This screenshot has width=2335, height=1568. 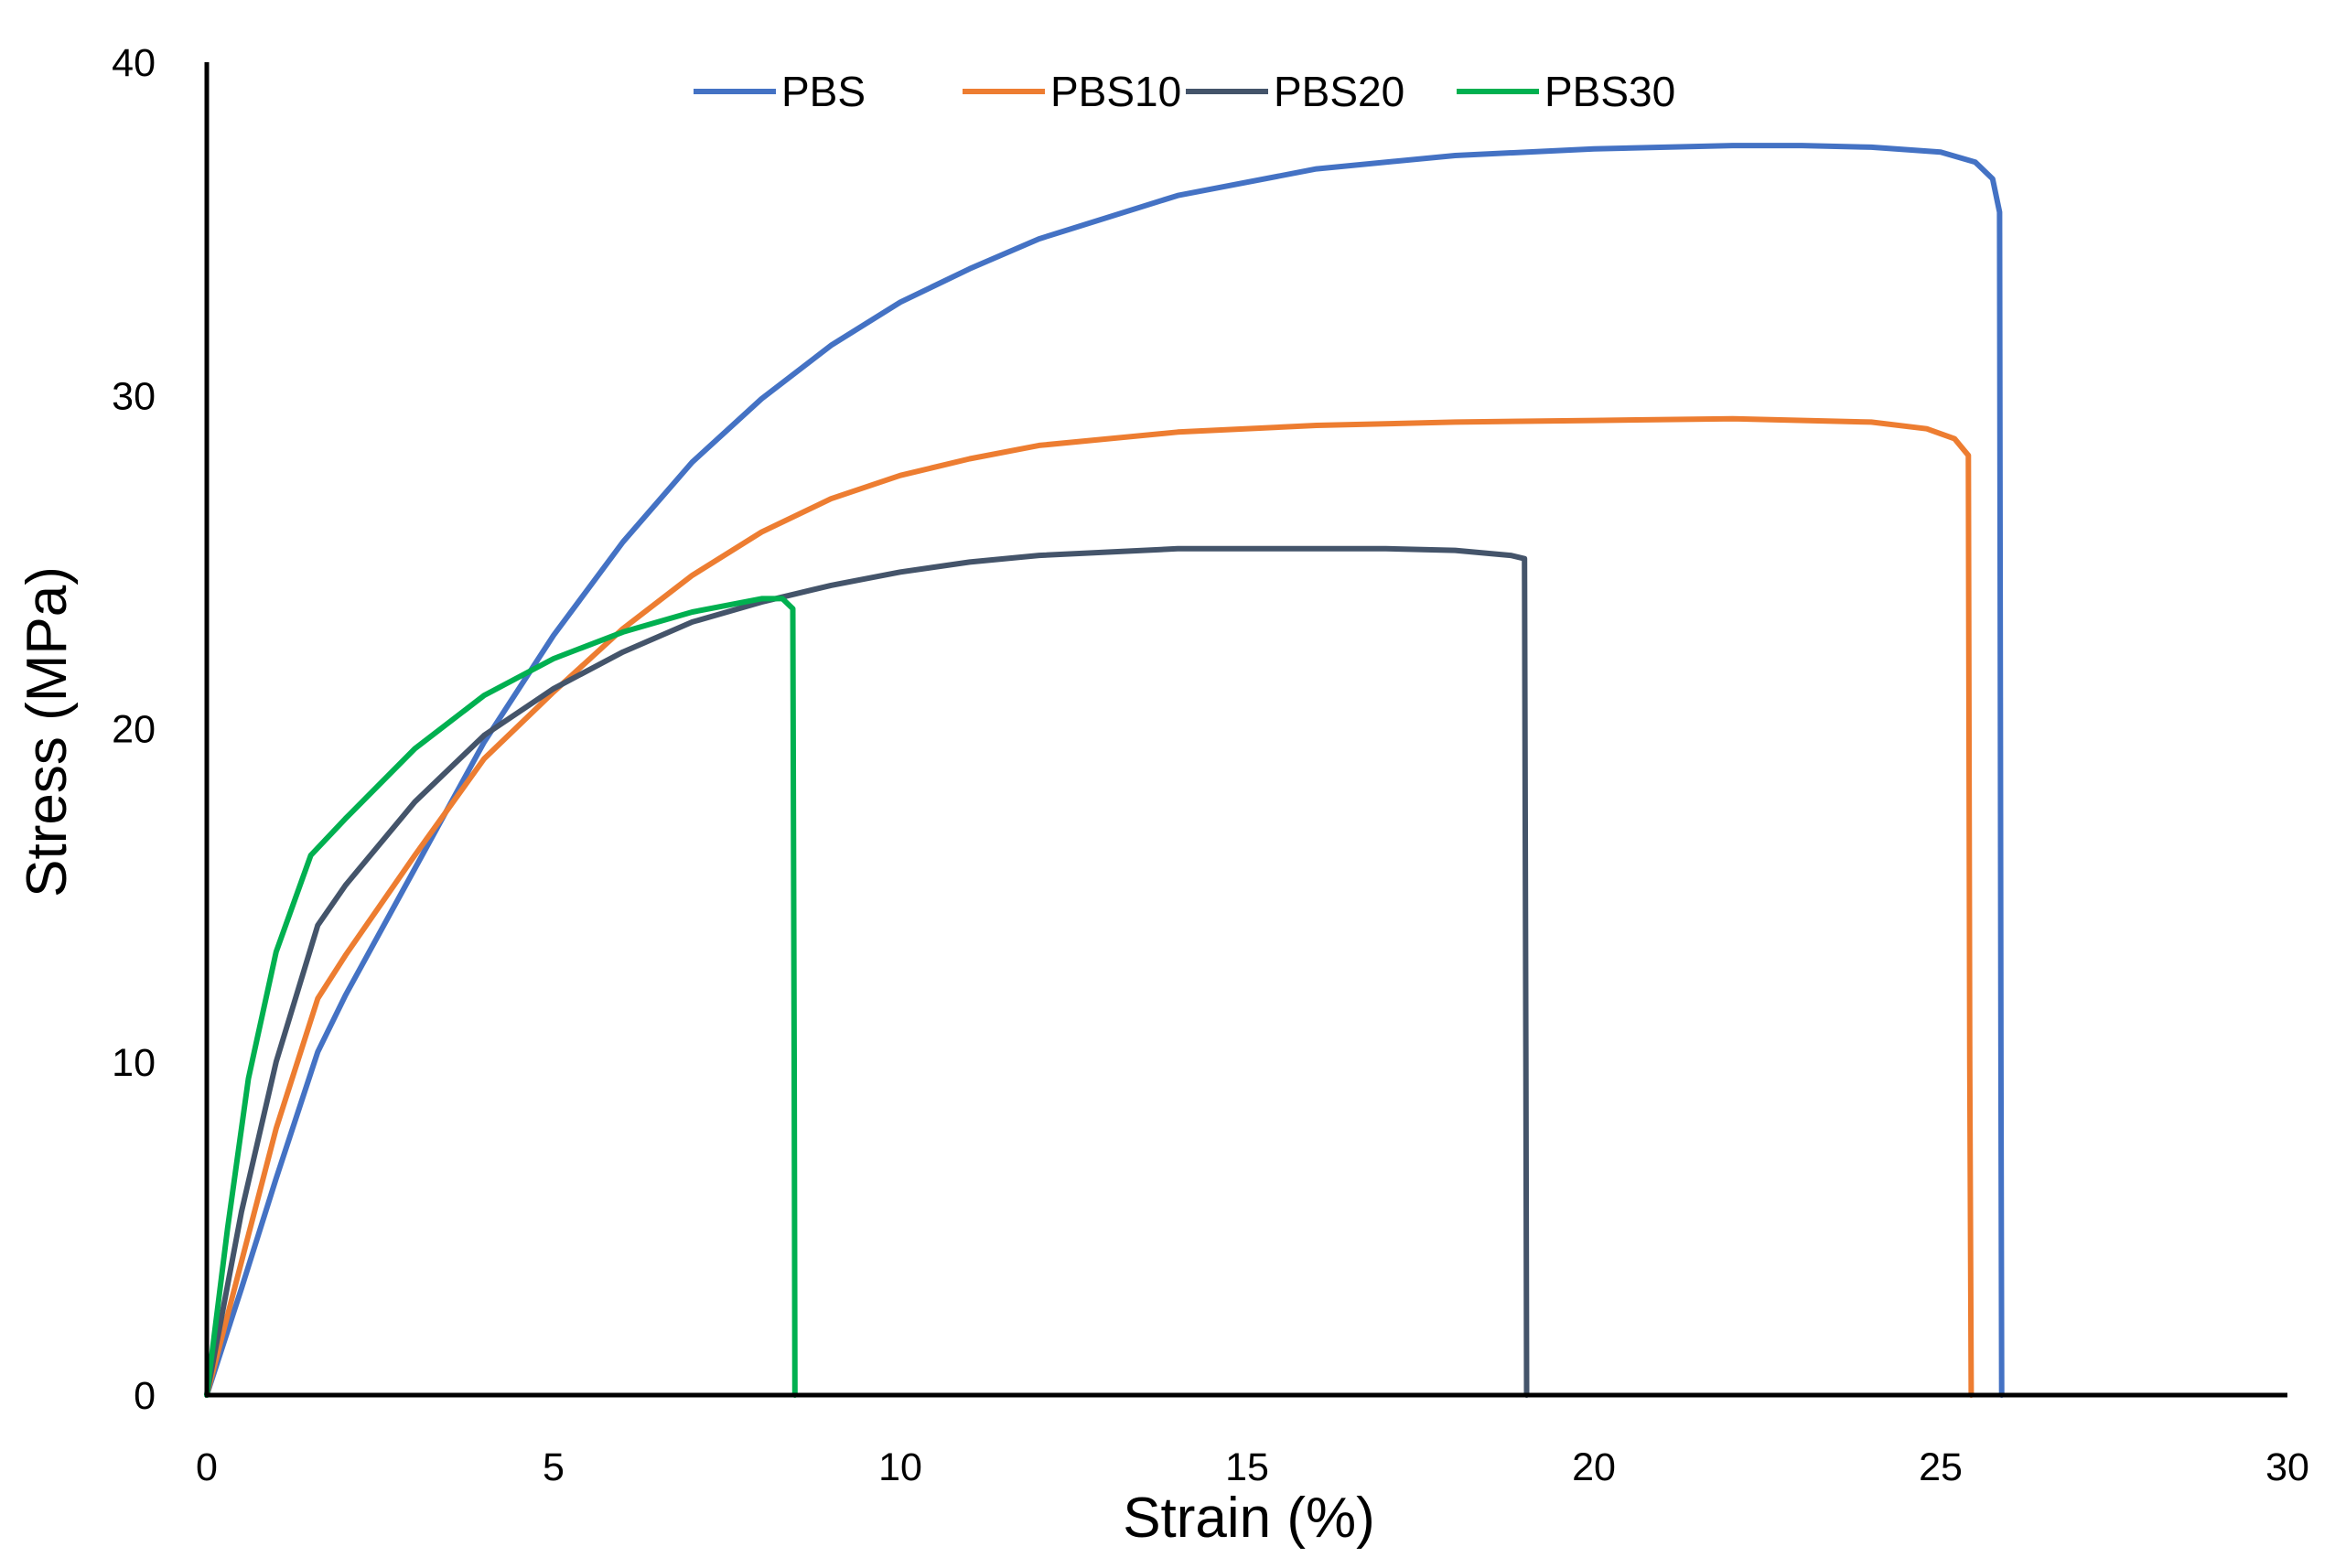 What do you see at coordinates (134, 396) in the screenshot?
I see `y-tick-label: 30` at bounding box center [134, 396].